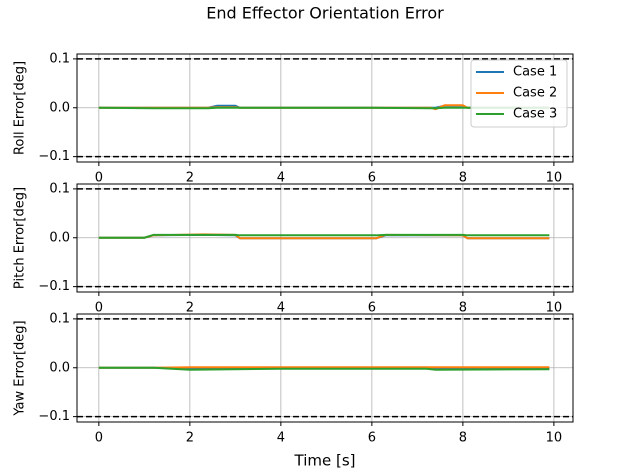  Describe the element at coordinates (20, 238) in the screenshot. I see `y-axis-label: Pitch Error[deg]` at that location.